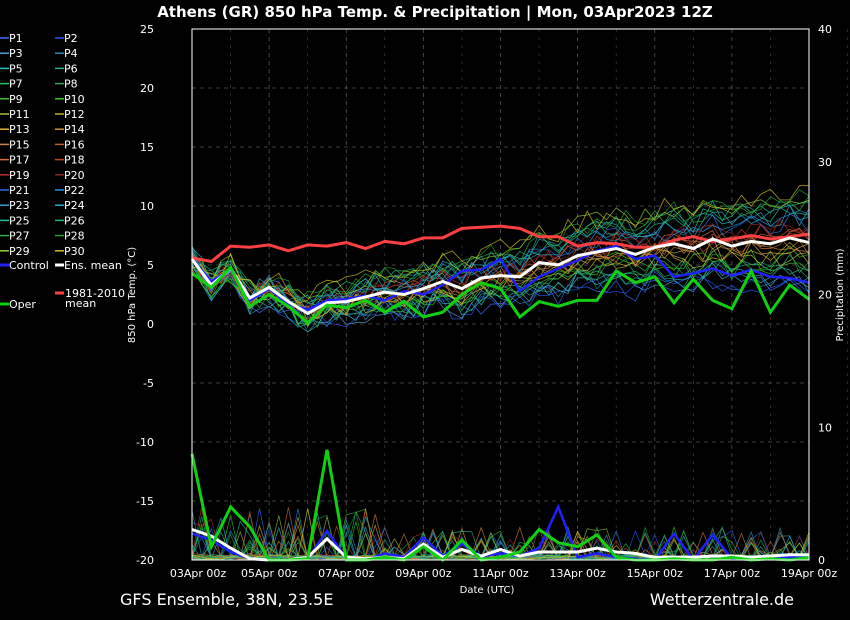 The image size is (850, 620). I want to click on legend-label: P26, so click(74, 220).